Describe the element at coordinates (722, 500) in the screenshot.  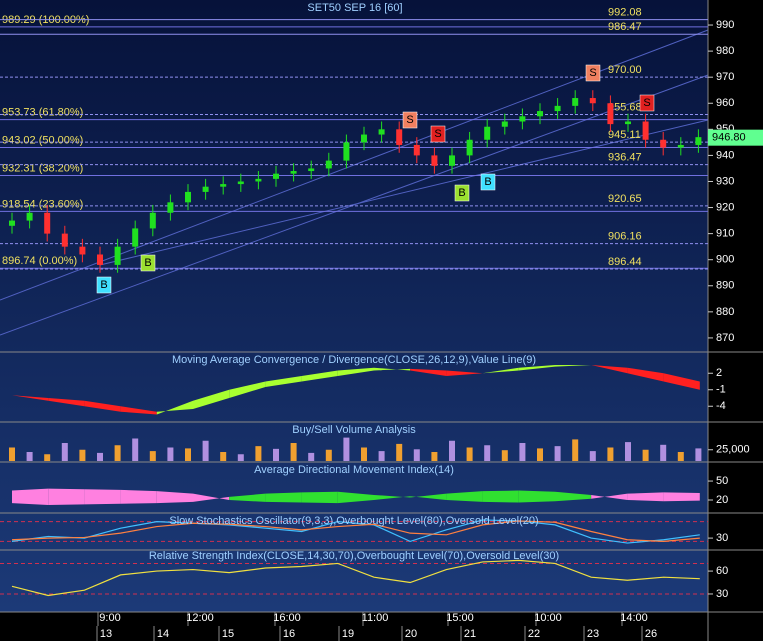
I see `y-tick-label: 20` at that location.